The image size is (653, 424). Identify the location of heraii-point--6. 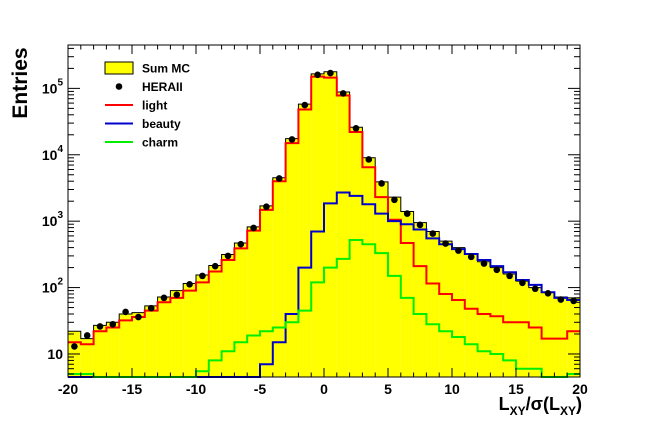
(253, 228).